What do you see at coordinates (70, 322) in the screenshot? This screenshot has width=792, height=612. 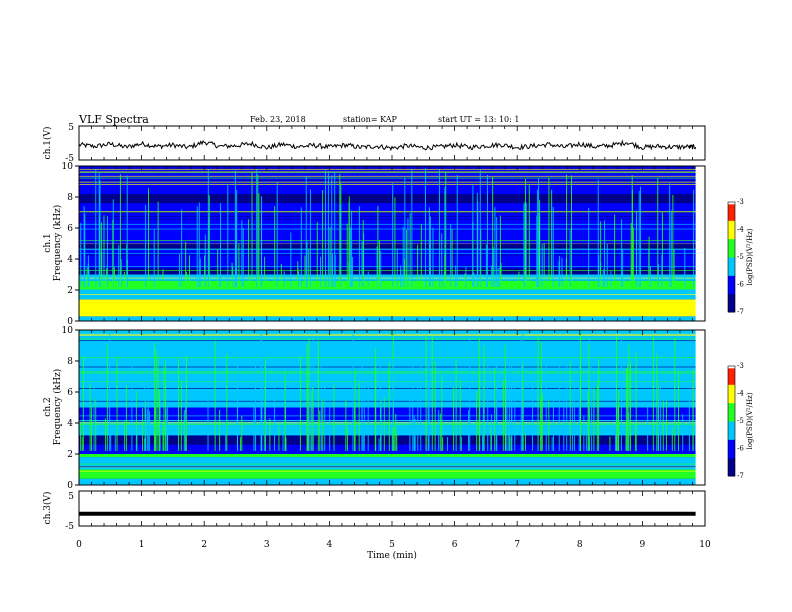 I see `freq-tick-label: 0` at bounding box center [70, 322].